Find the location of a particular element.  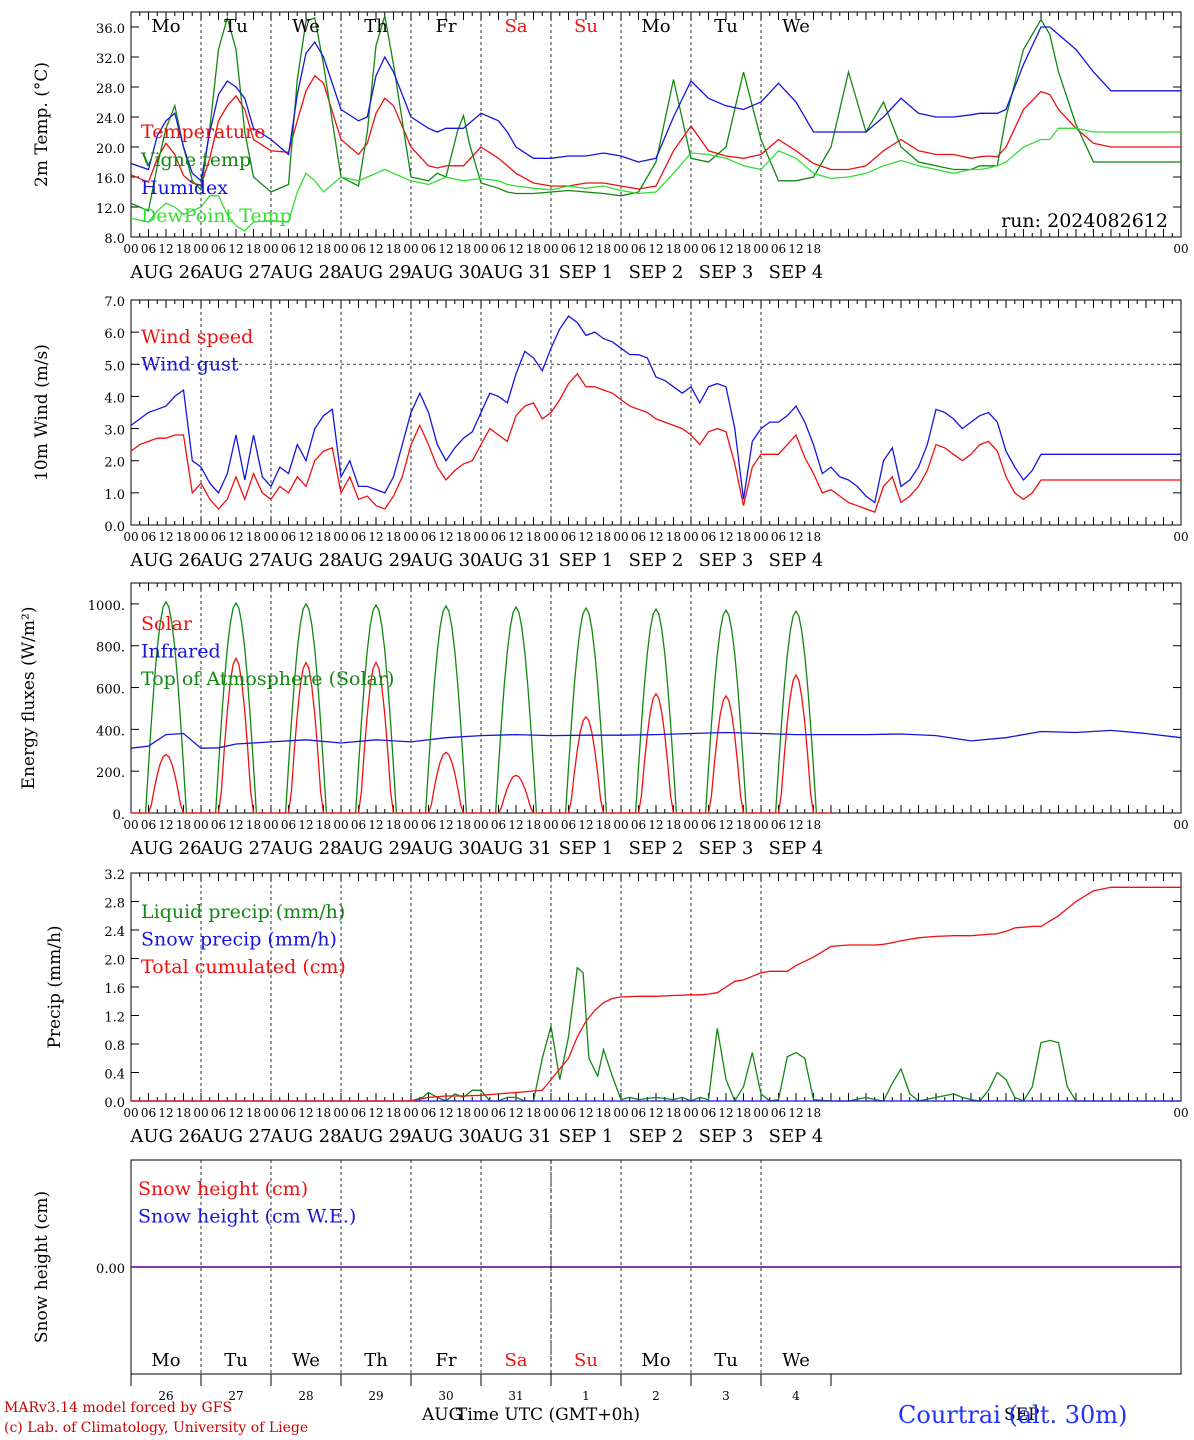

panel-2-frame is located at coordinates (656, 412).